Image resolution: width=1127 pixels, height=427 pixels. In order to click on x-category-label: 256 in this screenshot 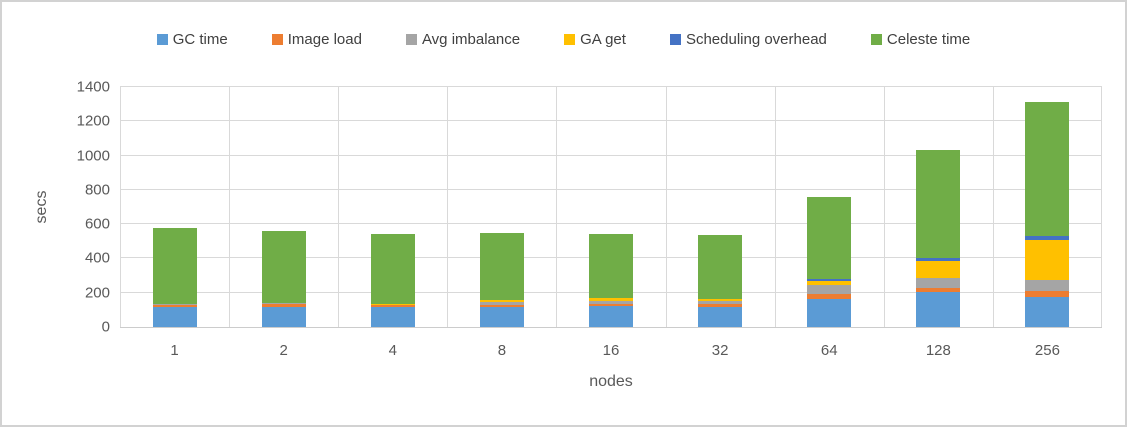, I will do `click(1047, 350)`.